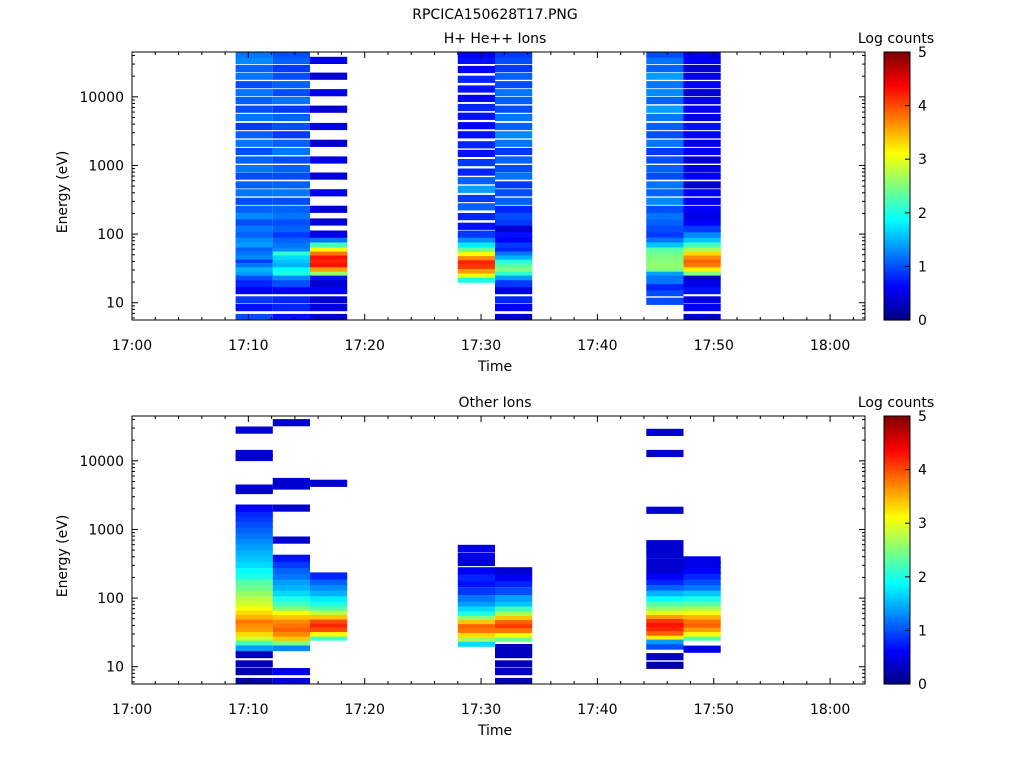 The height and width of the screenshot is (772, 1024). Describe the element at coordinates (101, 462) in the screenshot. I see `y-tick-label: 10000` at that location.